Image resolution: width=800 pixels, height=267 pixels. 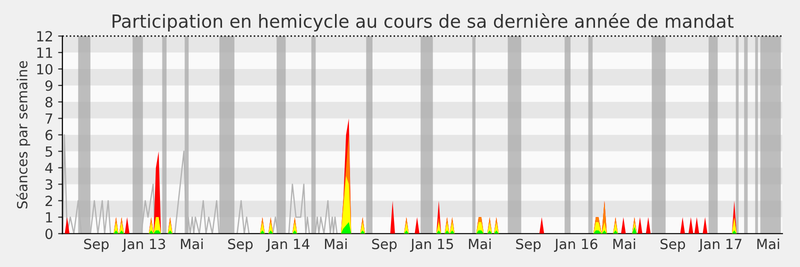 What do you see at coordinates (44, 53) in the screenshot?
I see `y-tick-label: 11` at bounding box center [44, 53].